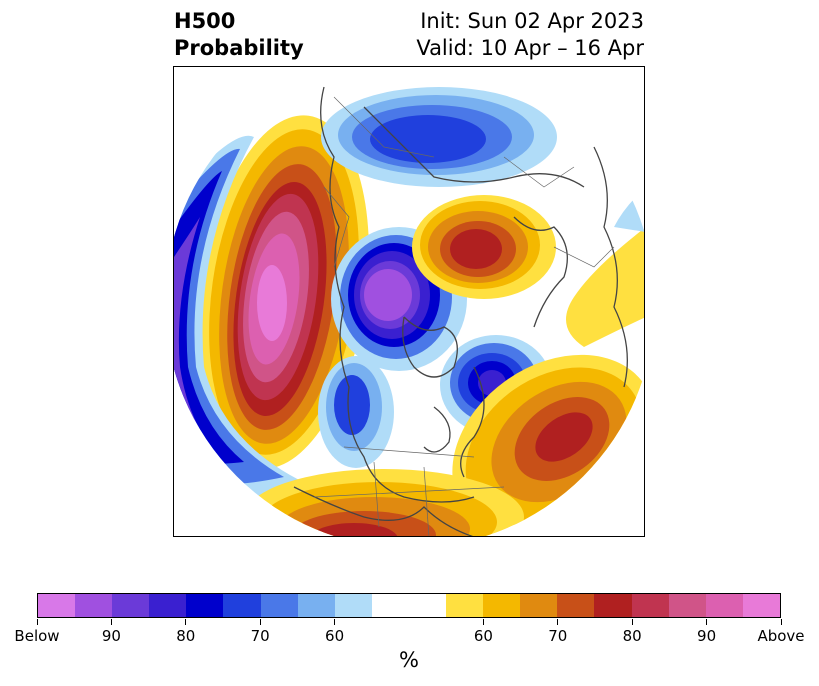 The height and width of the screenshot is (686, 819). I want to click on colorbar-tick-label: Below, so click(37, 636).